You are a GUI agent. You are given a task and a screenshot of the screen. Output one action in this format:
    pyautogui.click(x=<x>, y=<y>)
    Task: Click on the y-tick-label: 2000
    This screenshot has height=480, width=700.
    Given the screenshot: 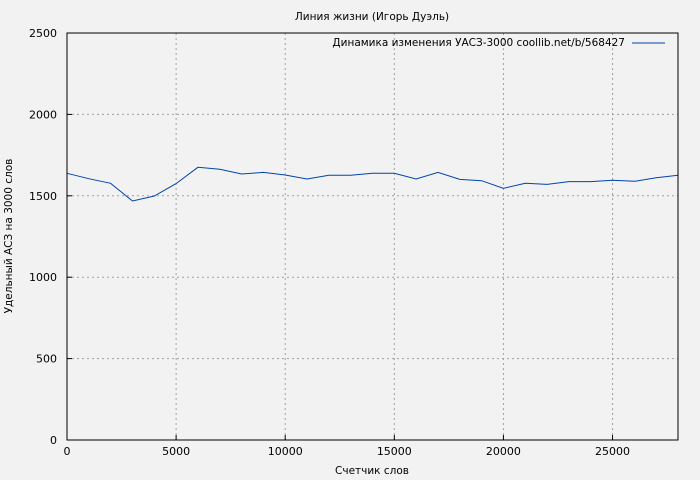 What is the action you would take?
    pyautogui.click(x=43, y=114)
    